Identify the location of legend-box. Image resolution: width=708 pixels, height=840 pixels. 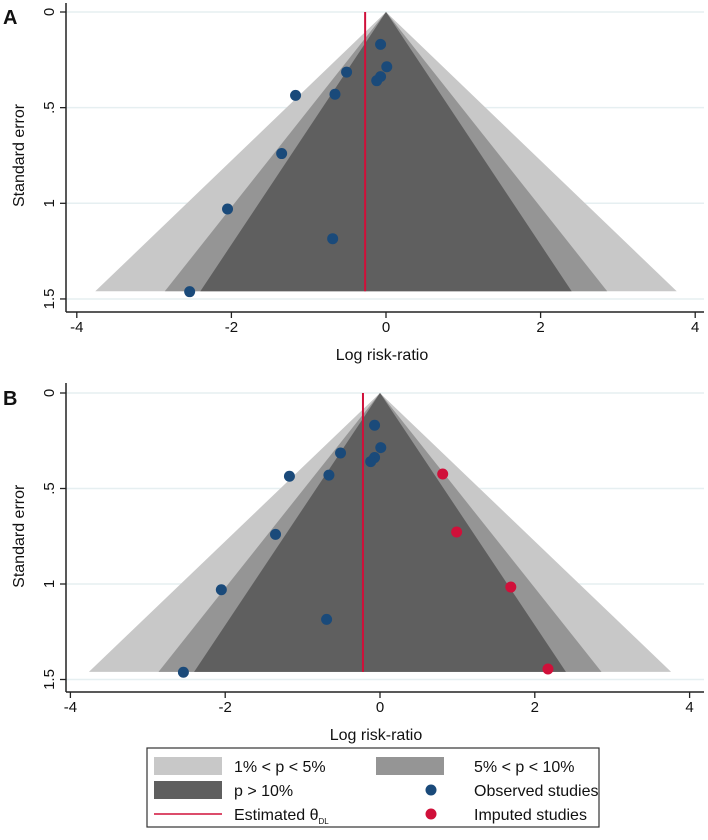
(373, 787).